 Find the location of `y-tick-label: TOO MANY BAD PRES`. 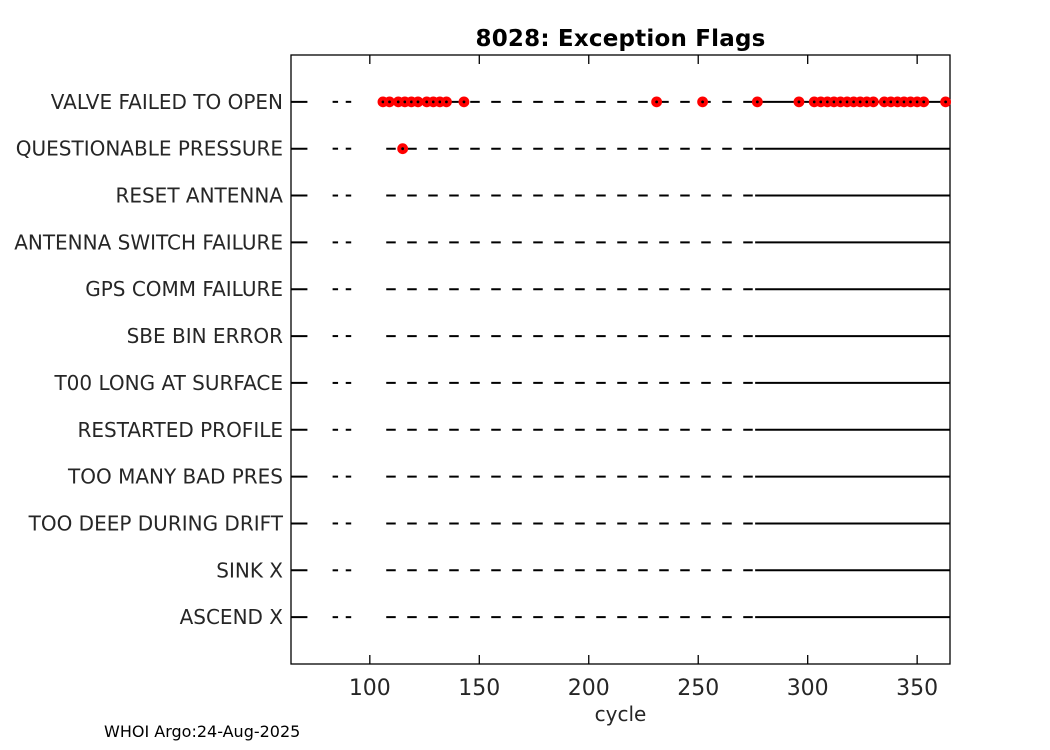

y-tick-label: TOO MANY BAD PRES is located at coordinates (175, 477).